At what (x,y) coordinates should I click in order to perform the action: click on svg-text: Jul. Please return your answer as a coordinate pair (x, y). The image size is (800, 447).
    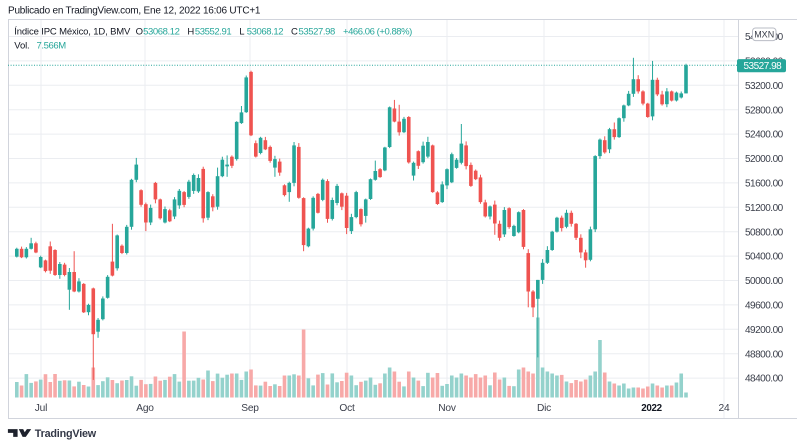
    Looking at the image, I should click on (41, 408).